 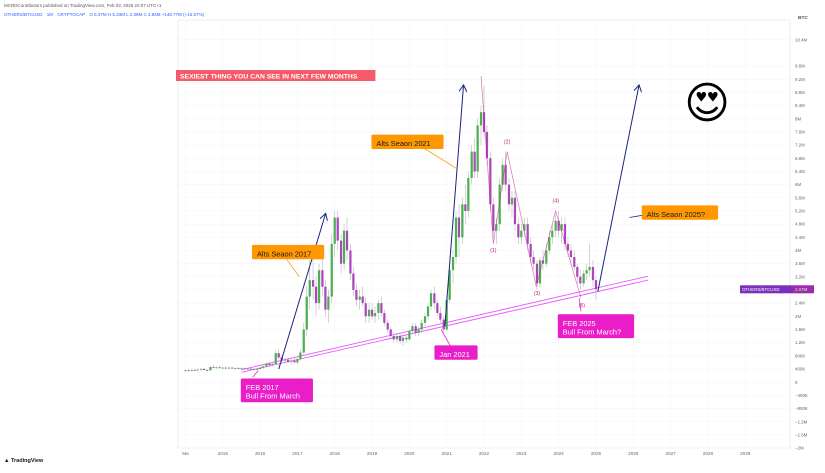 What do you see at coordinates (803, 18) in the screenshot?
I see `currency-label: BTC` at bounding box center [803, 18].